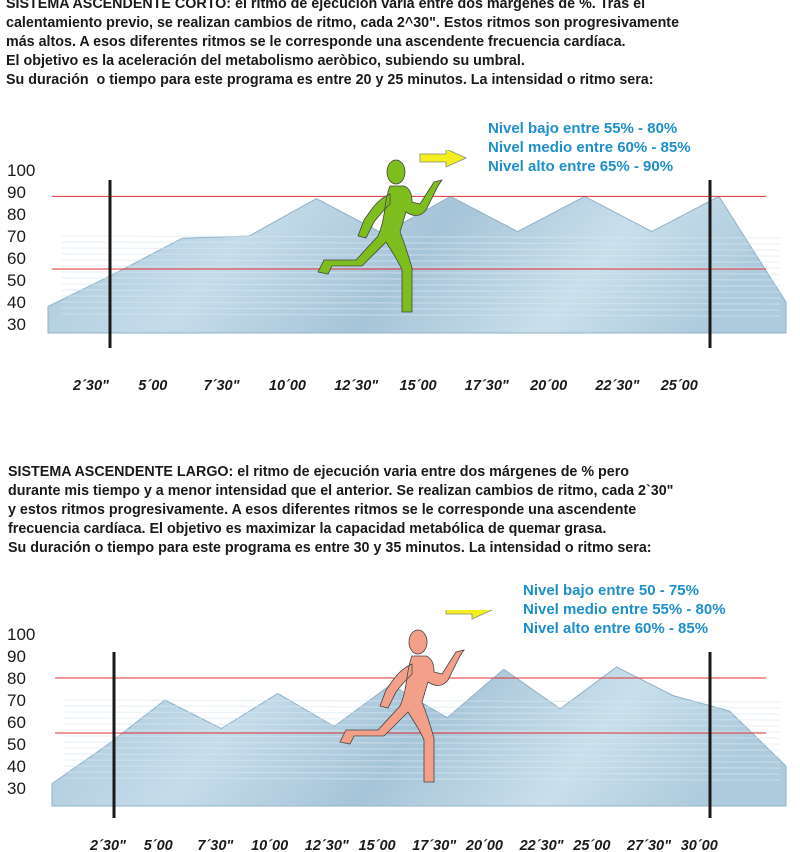 This screenshot has width=800, height=852. What do you see at coordinates (121, 472) in the screenshot?
I see `system-title: SISTEMA ASCENDENTE LARGO:` at bounding box center [121, 472].